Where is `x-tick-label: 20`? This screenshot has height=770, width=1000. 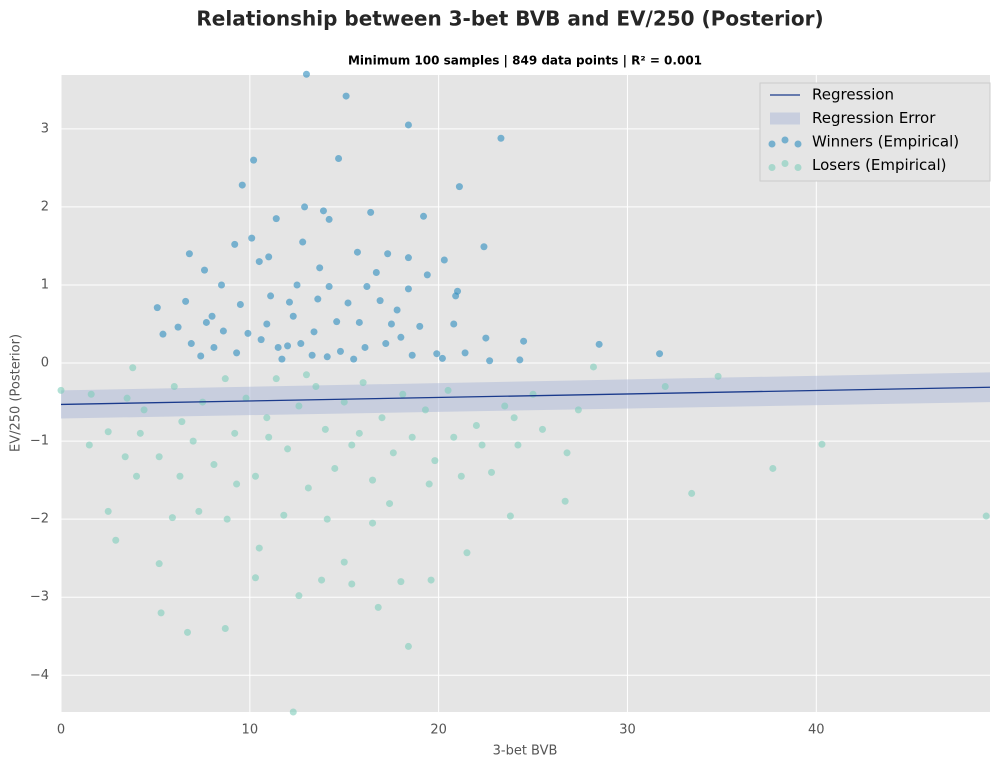 x-tick-label: 20 is located at coordinates (438, 730).